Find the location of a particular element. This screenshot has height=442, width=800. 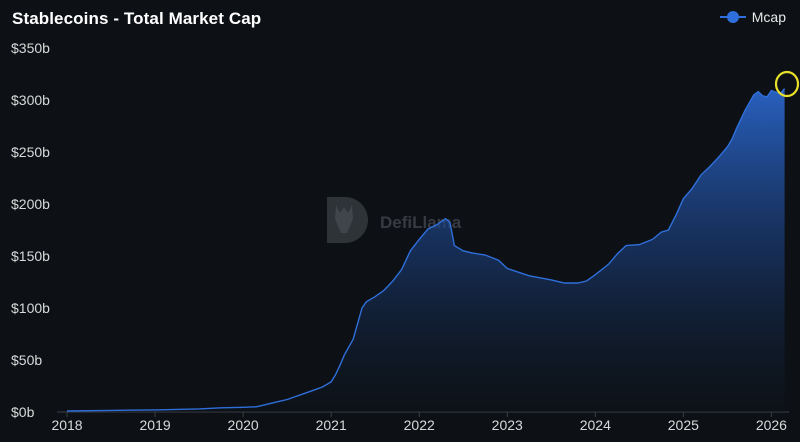

y-tick-label: $350b is located at coordinates (30, 48).